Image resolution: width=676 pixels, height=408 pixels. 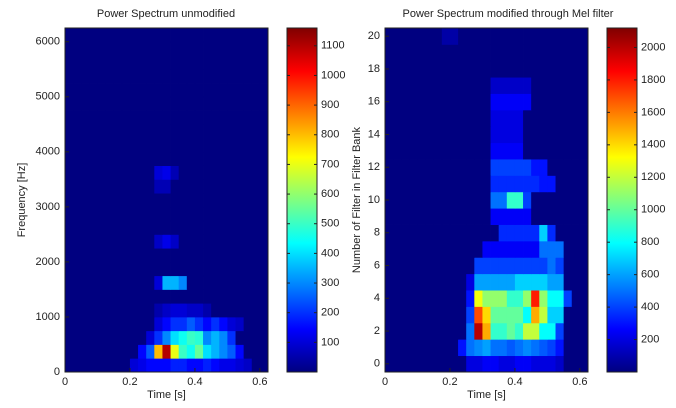 What do you see at coordinates (385, 382) in the screenshot?
I see `x-tick-label: 0` at bounding box center [385, 382].